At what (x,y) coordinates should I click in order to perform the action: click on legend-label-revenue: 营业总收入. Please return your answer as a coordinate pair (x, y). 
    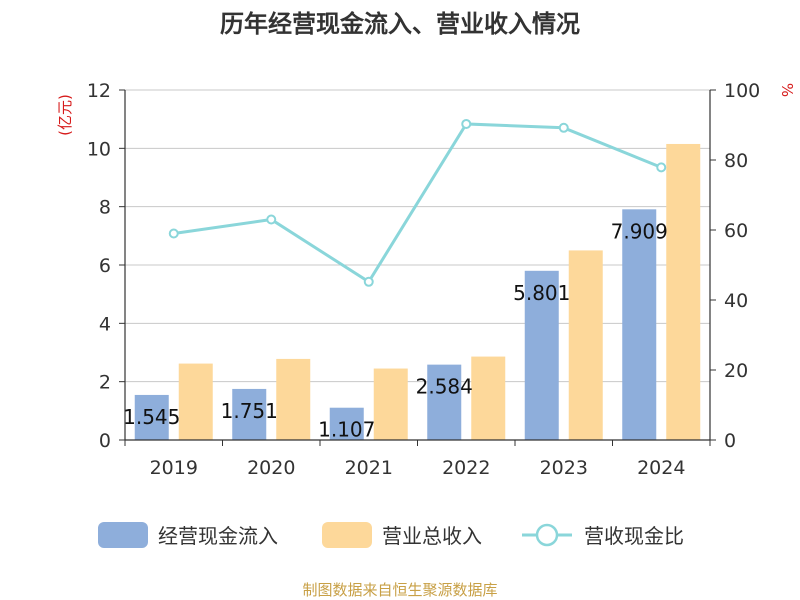
    Looking at the image, I should click on (432, 536).